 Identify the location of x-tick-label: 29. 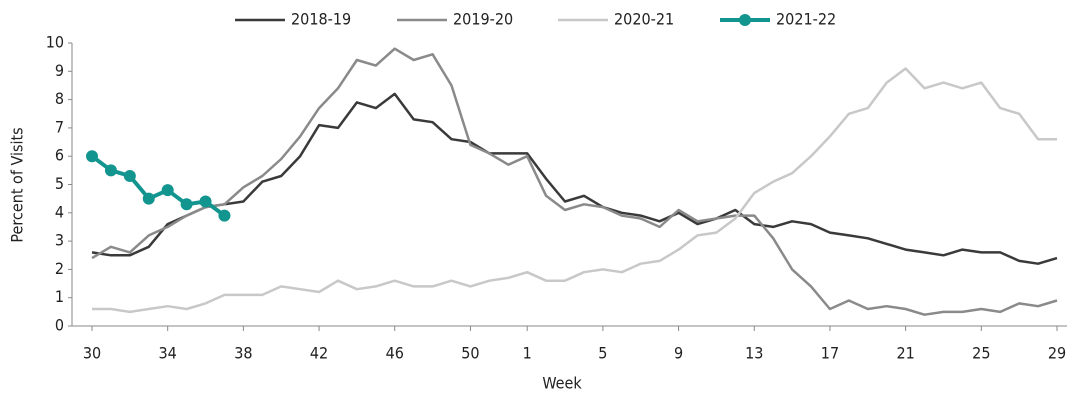
(1057, 353).